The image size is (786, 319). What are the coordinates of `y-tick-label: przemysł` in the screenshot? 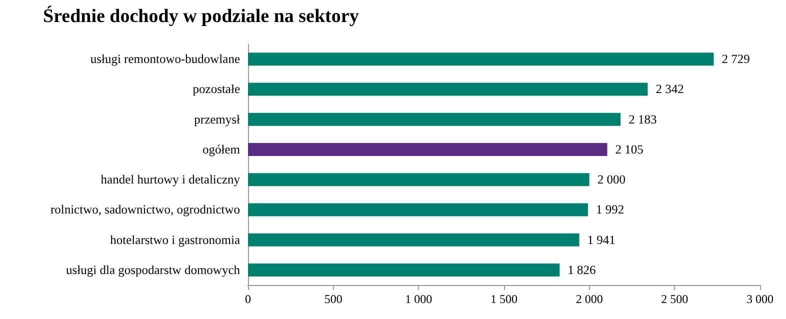 It's located at (217, 119).